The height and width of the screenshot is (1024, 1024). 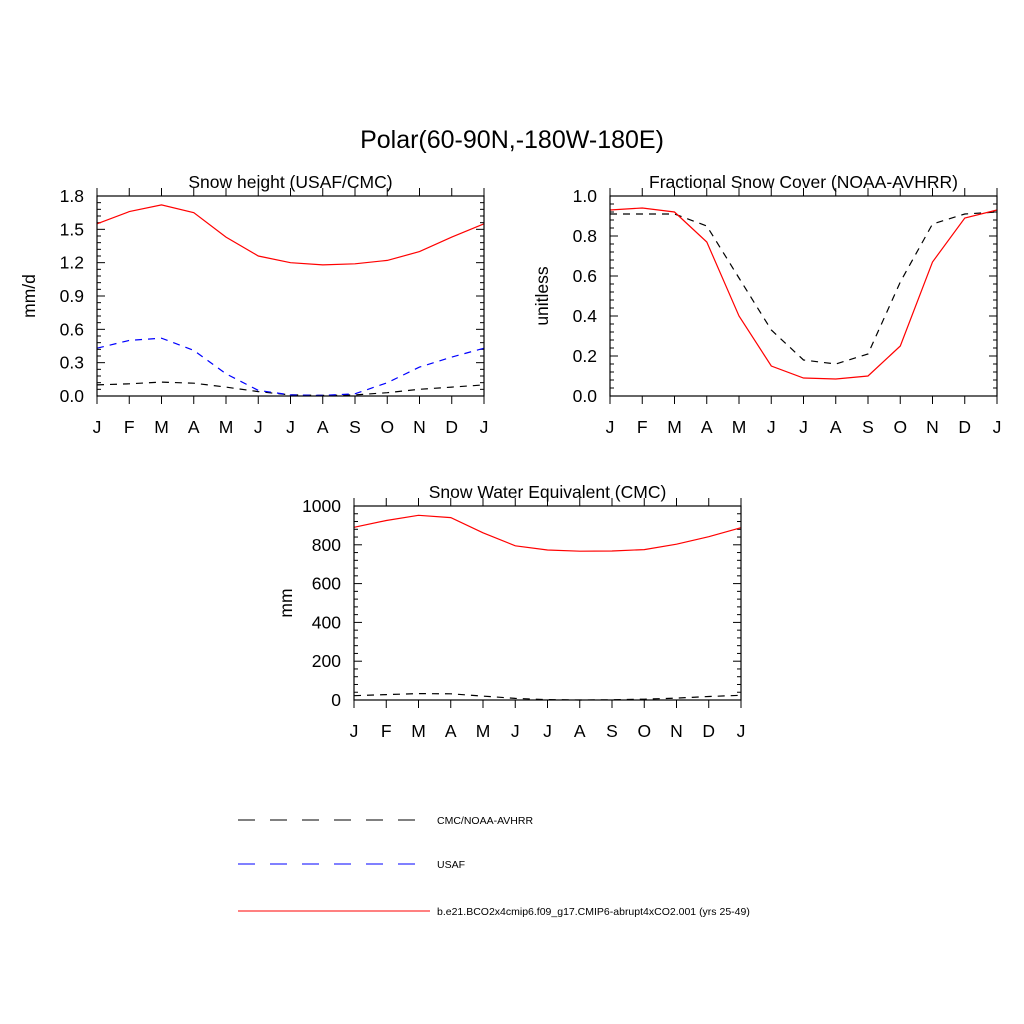 I want to click on chart1-ylabel: unitless, so click(x=542, y=296).